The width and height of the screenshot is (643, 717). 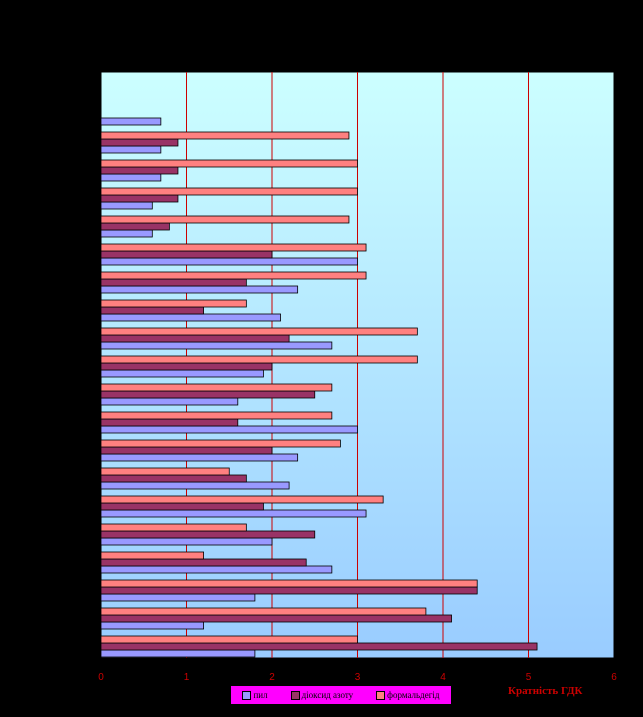 What do you see at coordinates (101, 677) in the screenshot?
I see `x-tick-label: 0` at bounding box center [101, 677].